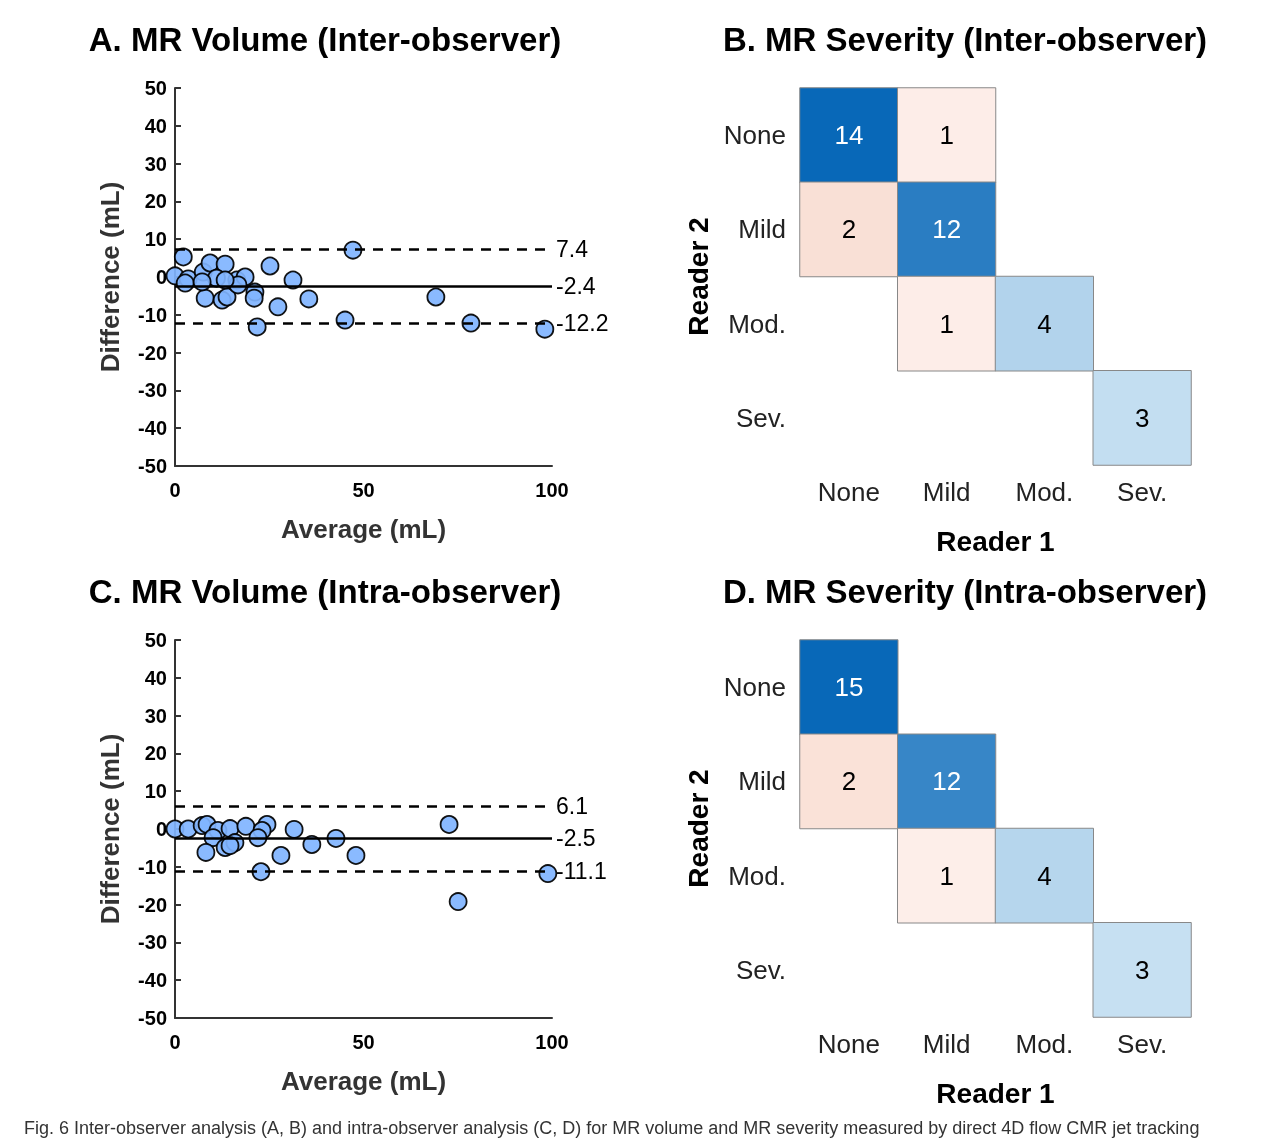 This screenshot has height=1147, width=1285. What do you see at coordinates (576, 286) in the screenshot?
I see `ref-line-label: -2.4` at bounding box center [576, 286].